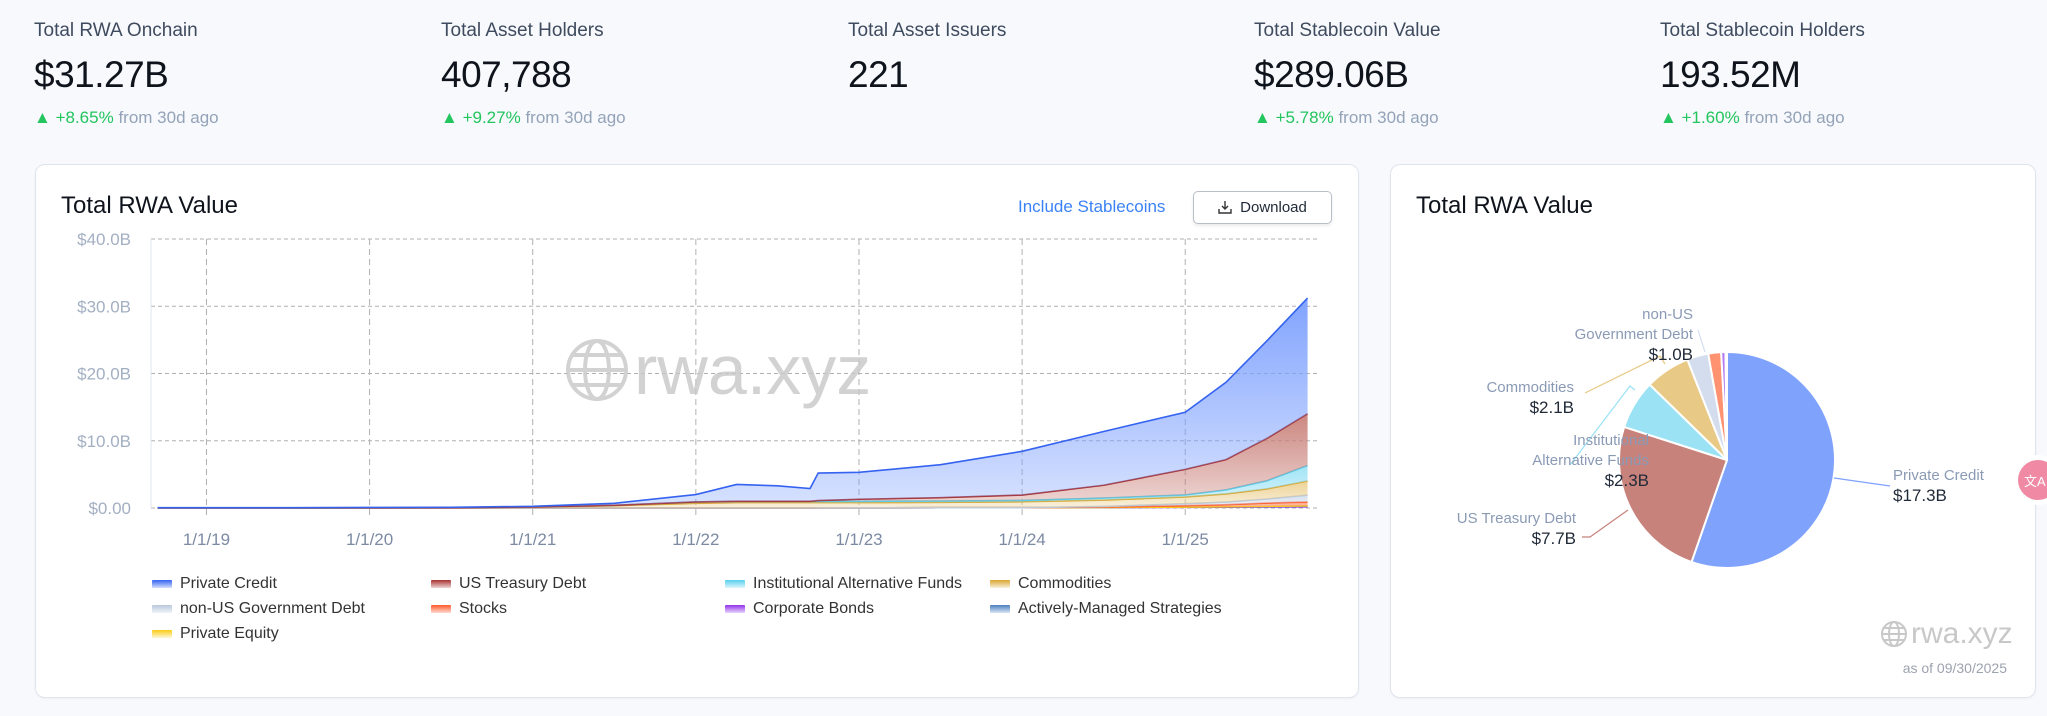 Image resolution: width=2047 pixels, height=716 pixels. What do you see at coordinates (272, 608) in the screenshot?
I see `legend-label: non-US Government Debt` at bounding box center [272, 608].